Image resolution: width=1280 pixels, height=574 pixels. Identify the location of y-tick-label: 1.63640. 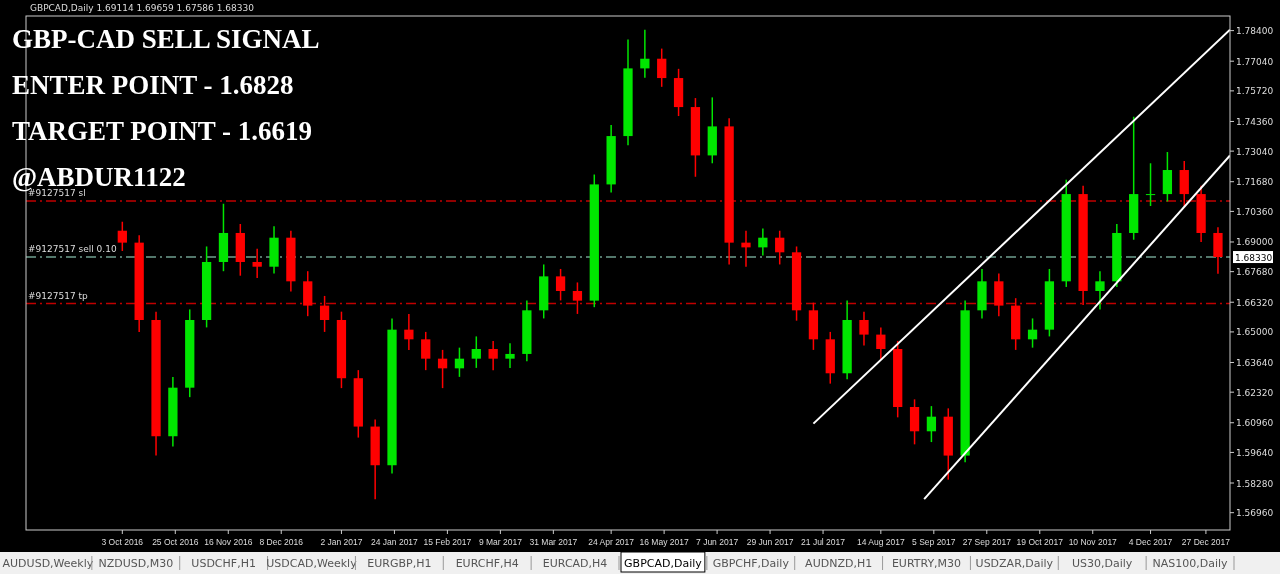
(1255, 362).